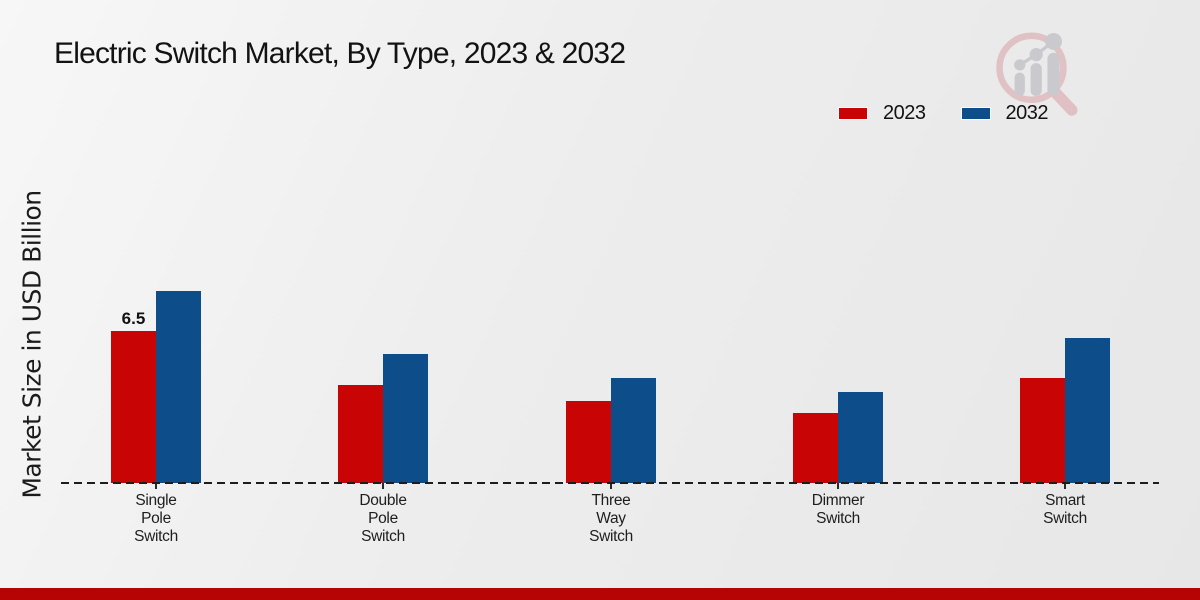 The width and height of the screenshot is (1200, 600). What do you see at coordinates (360, 434) in the screenshot?
I see `bar-2023-double-pole-switch` at bounding box center [360, 434].